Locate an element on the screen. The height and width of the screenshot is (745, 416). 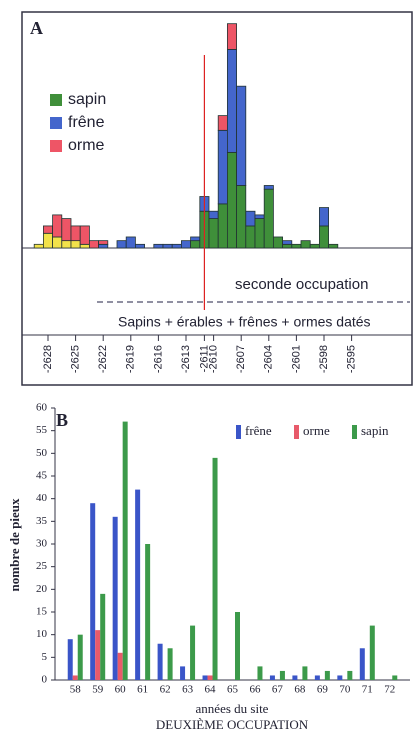
x-tick-label: -2595 is located at coordinates (352, 359).